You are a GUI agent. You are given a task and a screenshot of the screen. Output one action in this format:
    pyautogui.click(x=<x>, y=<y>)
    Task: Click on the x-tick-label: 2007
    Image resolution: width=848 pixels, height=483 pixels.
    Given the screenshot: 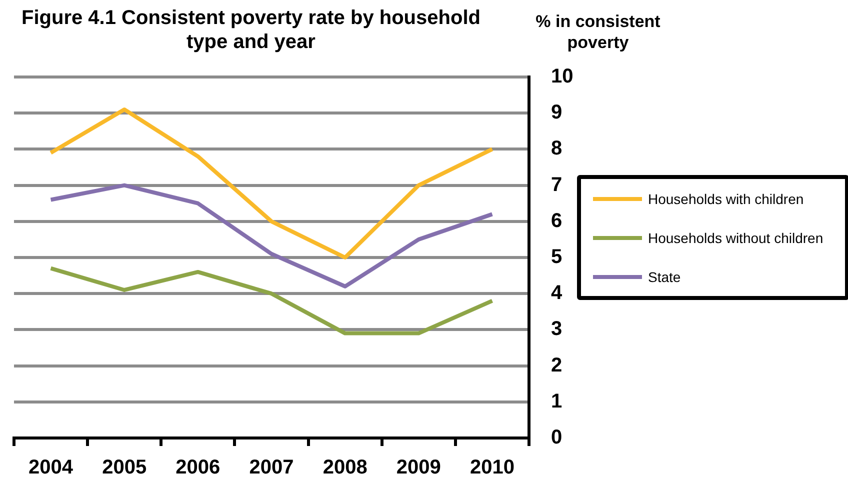 What is the action you would take?
    pyautogui.click(x=271, y=467)
    